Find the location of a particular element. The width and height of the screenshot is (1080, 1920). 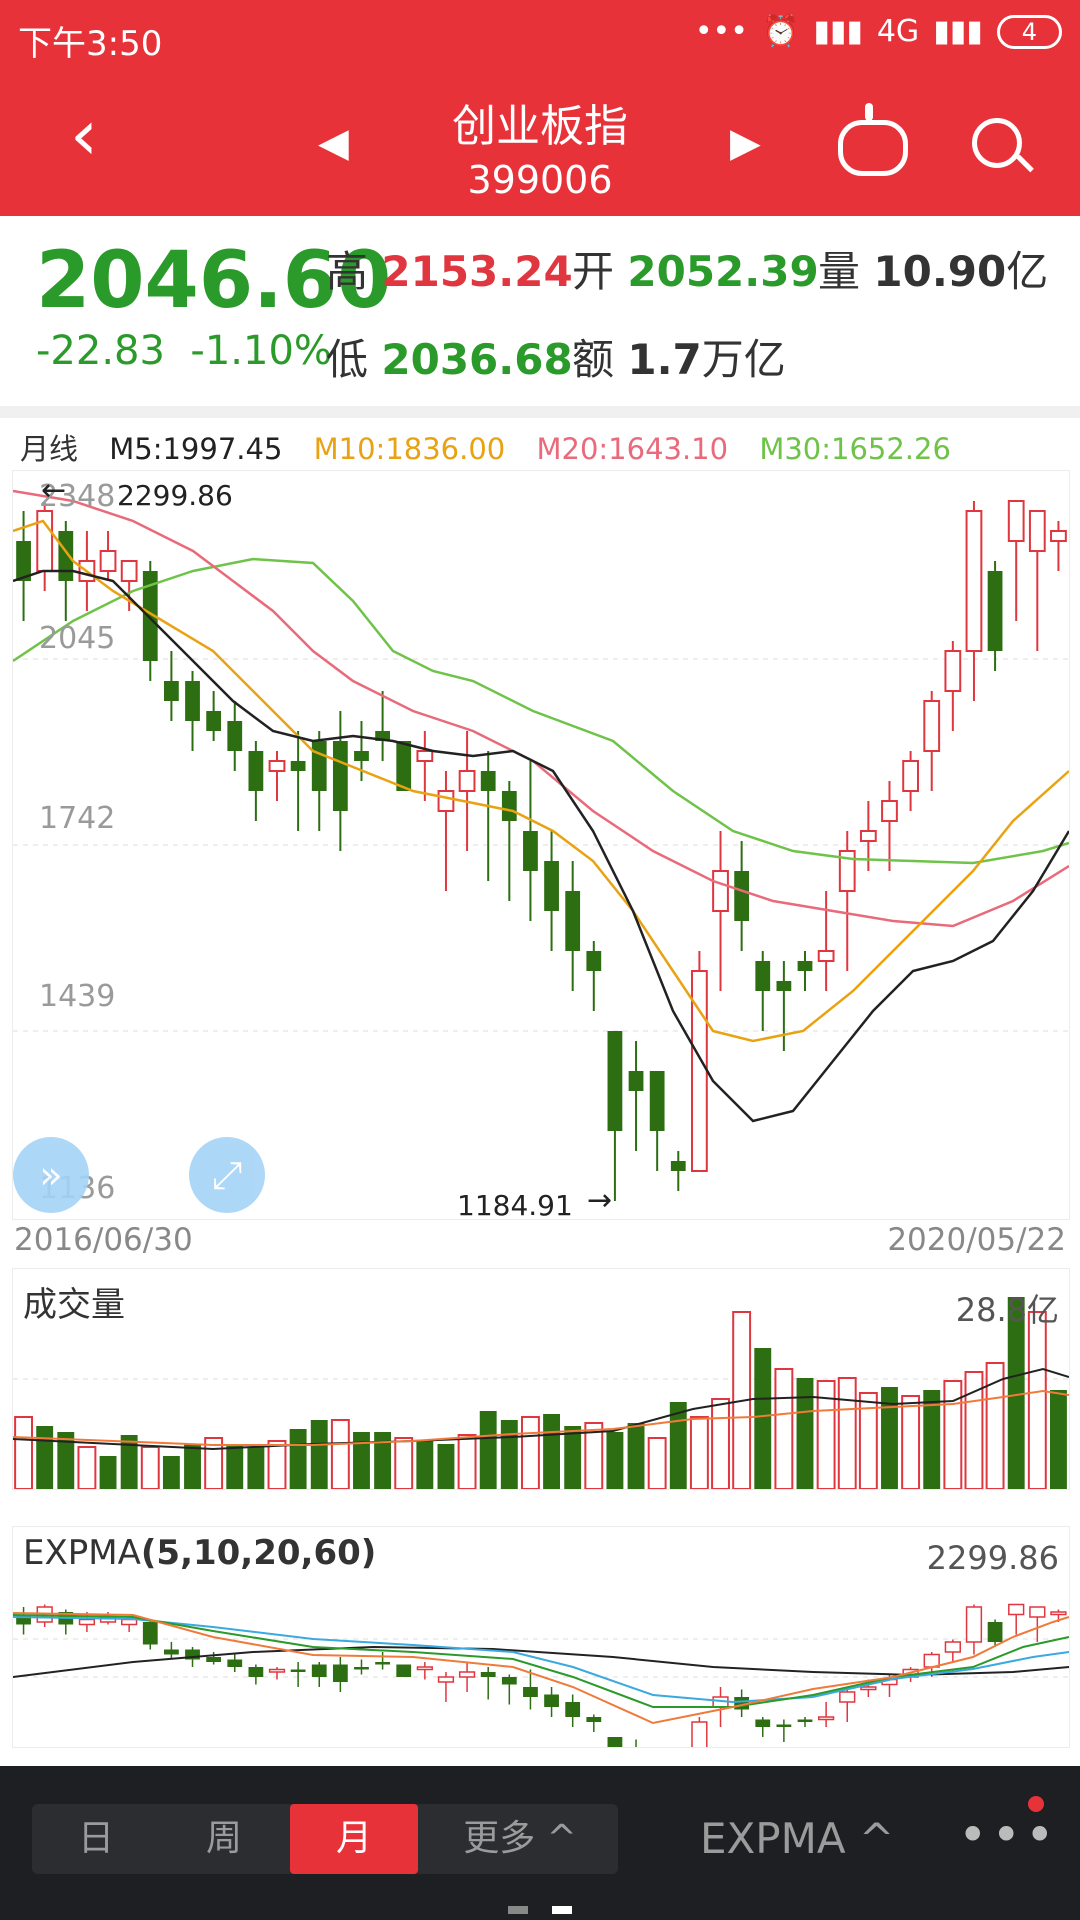

fullscreen-icon: ⤢ is located at coordinates (227, 1175).